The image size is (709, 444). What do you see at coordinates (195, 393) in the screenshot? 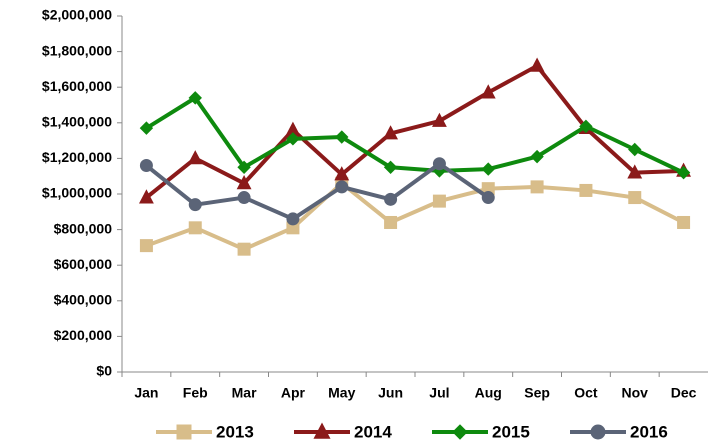
I see `x-tick-label: Feb` at bounding box center [195, 393].